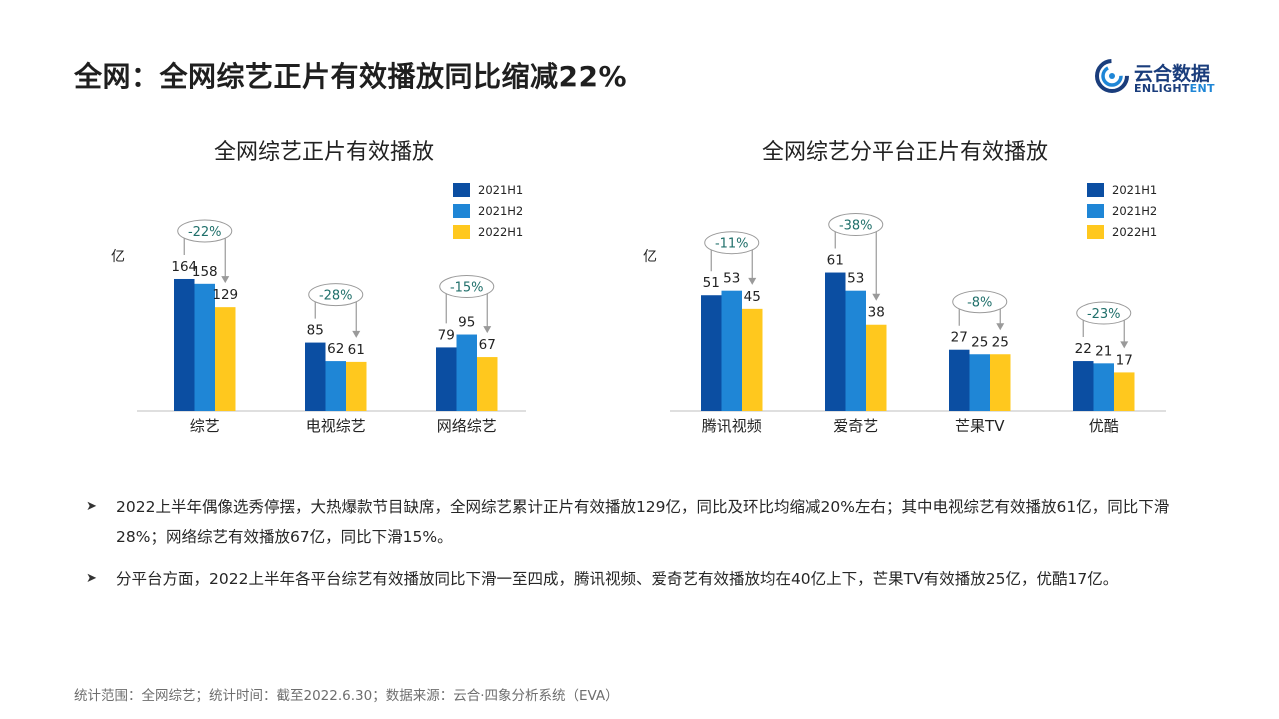  I want to click on data-label: 164, so click(184, 267).